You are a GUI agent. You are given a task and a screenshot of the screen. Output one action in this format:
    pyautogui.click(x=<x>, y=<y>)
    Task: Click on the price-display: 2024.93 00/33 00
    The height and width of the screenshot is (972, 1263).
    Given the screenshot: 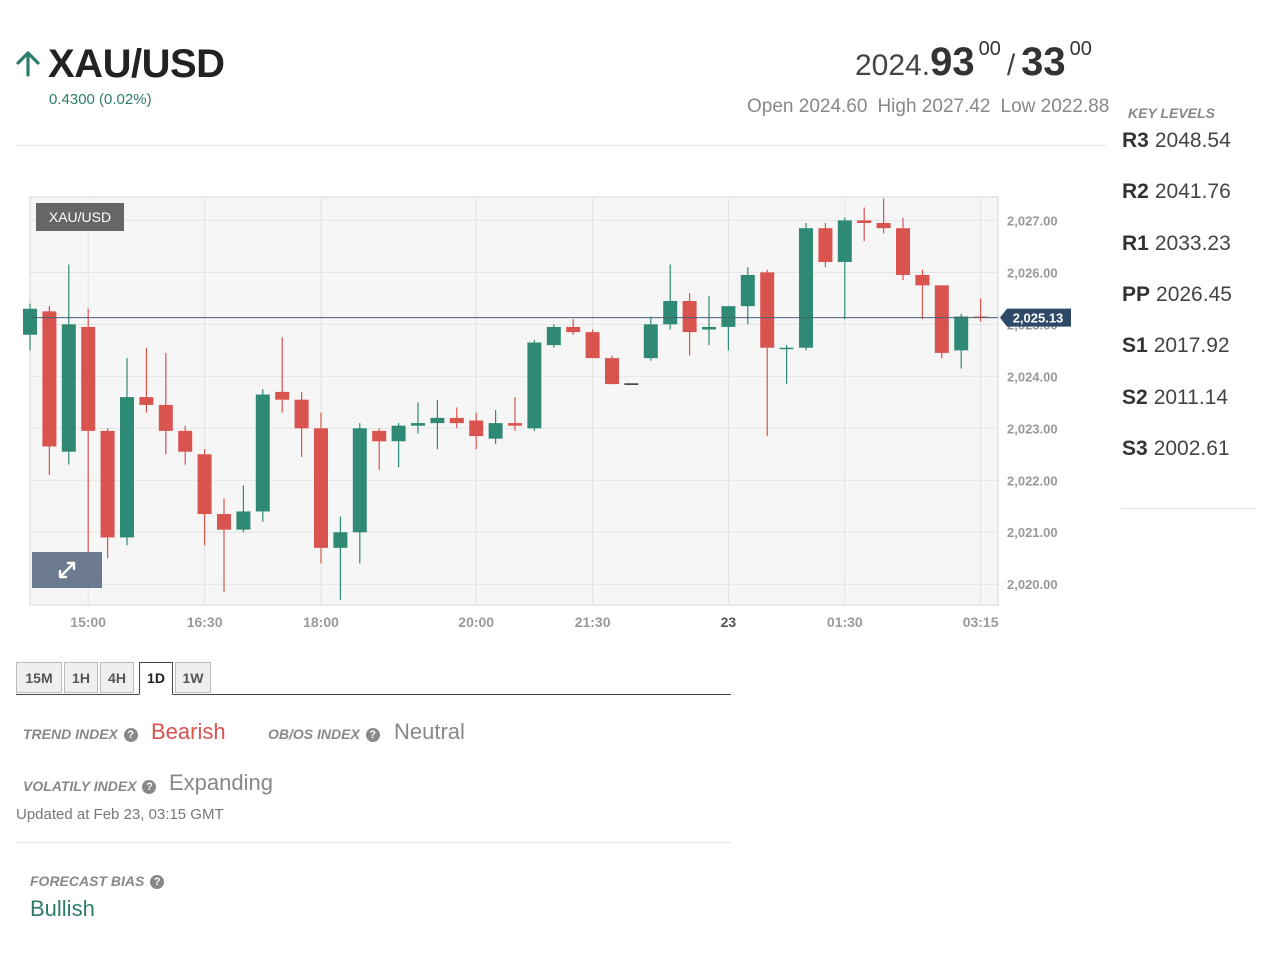 What is the action you would take?
    pyautogui.click(x=973, y=61)
    